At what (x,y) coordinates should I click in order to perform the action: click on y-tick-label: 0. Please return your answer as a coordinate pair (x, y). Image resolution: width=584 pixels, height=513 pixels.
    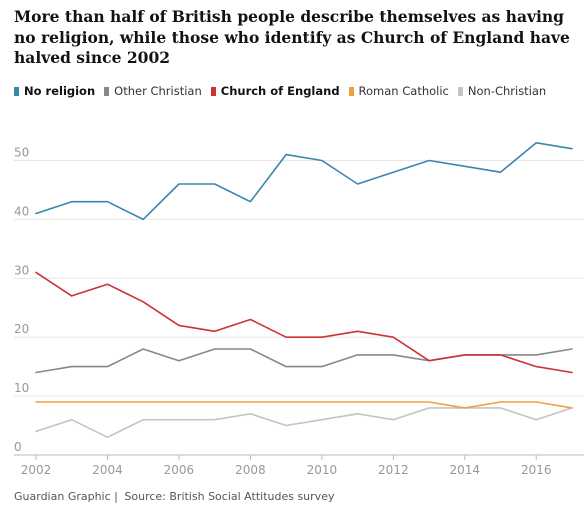
    Looking at the image, I should click on (18, 447).